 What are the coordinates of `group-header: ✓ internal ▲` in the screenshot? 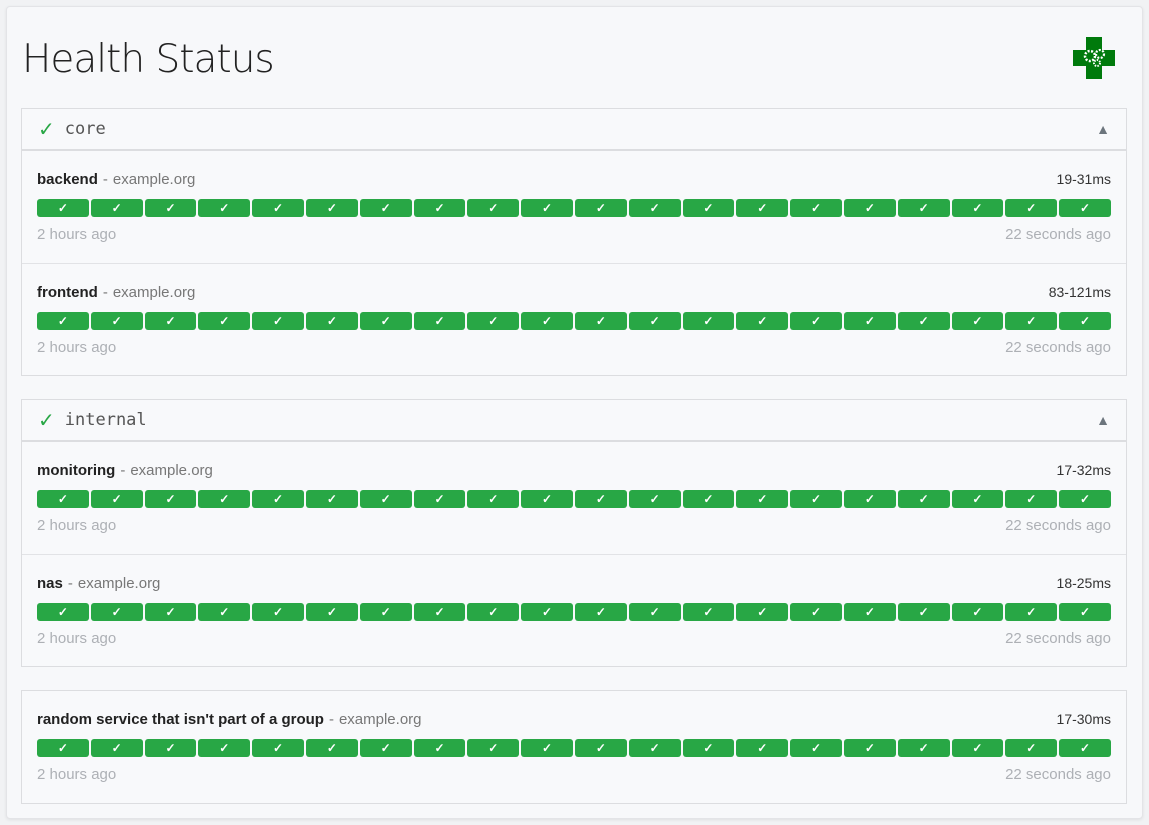 It's located at (574, 421).